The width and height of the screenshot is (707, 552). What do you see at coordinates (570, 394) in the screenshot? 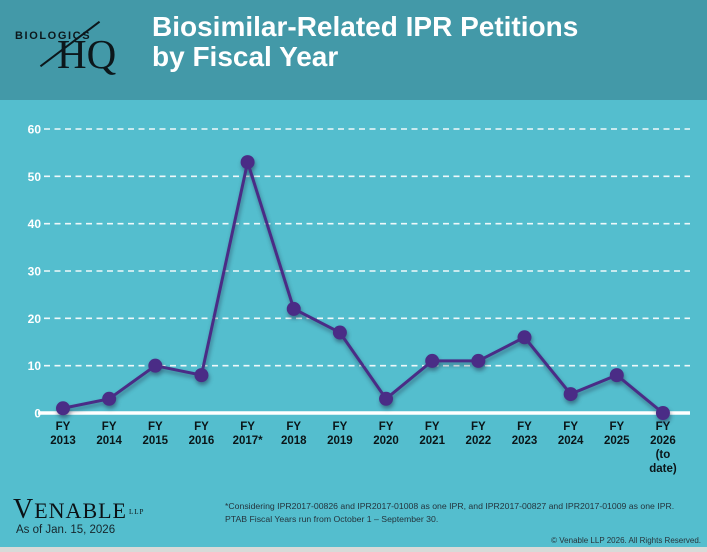
I see `data-point-2024` at bounding box center [570, 394].